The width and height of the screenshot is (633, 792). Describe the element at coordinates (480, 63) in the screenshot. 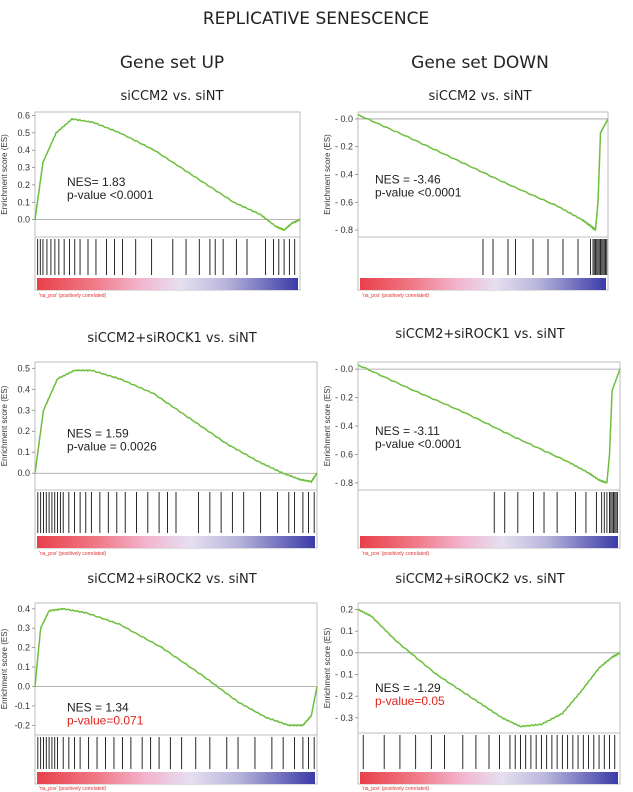

I see `column-title-down: Gene set DOWN` at that location.